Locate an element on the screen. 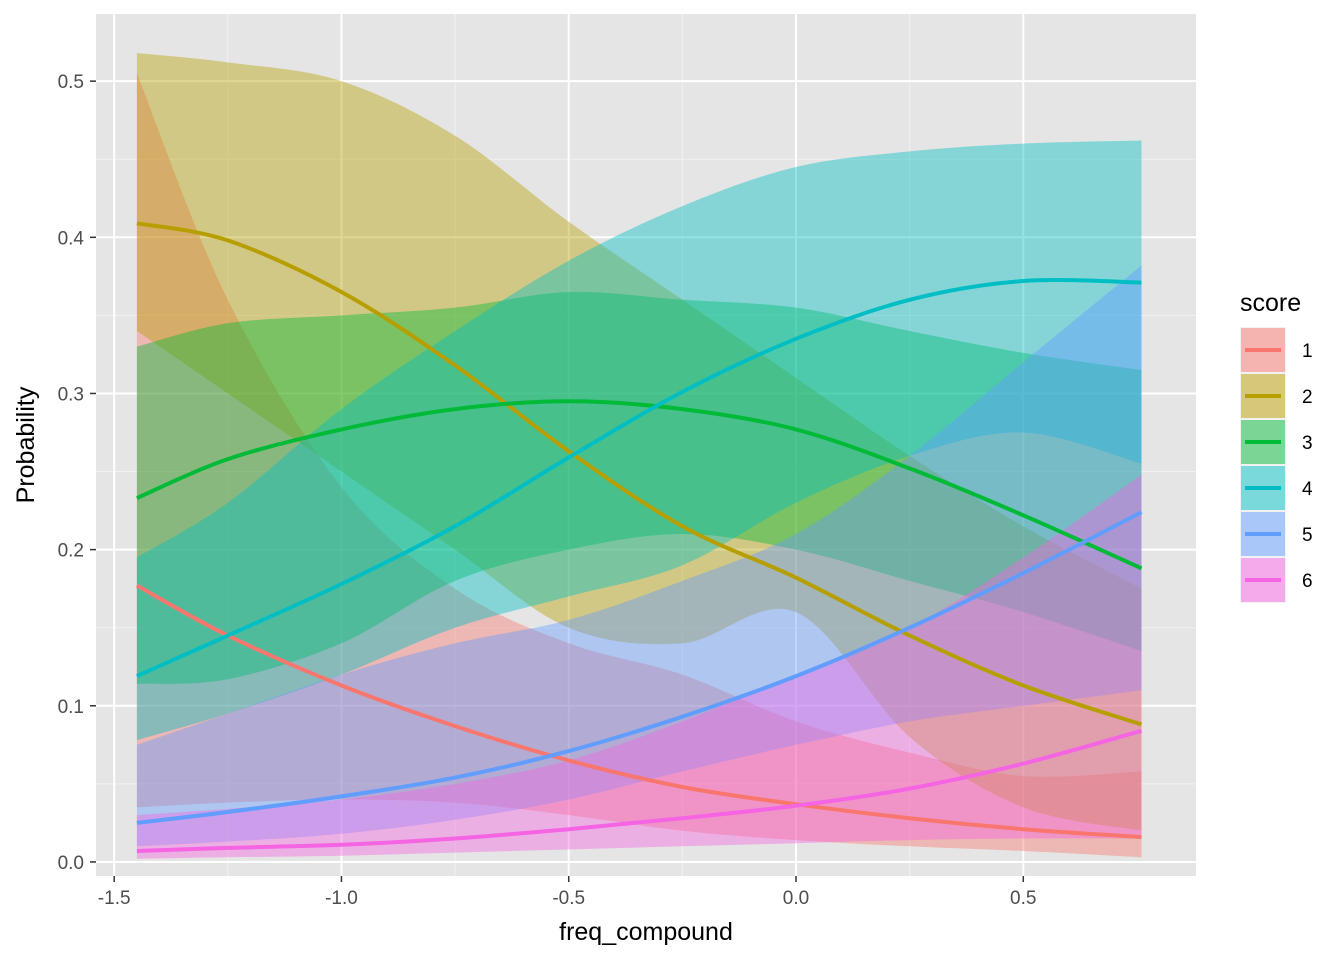 This screenshot has height=960, width=1344. legend-title: score is located at coordinates (1270, 303).